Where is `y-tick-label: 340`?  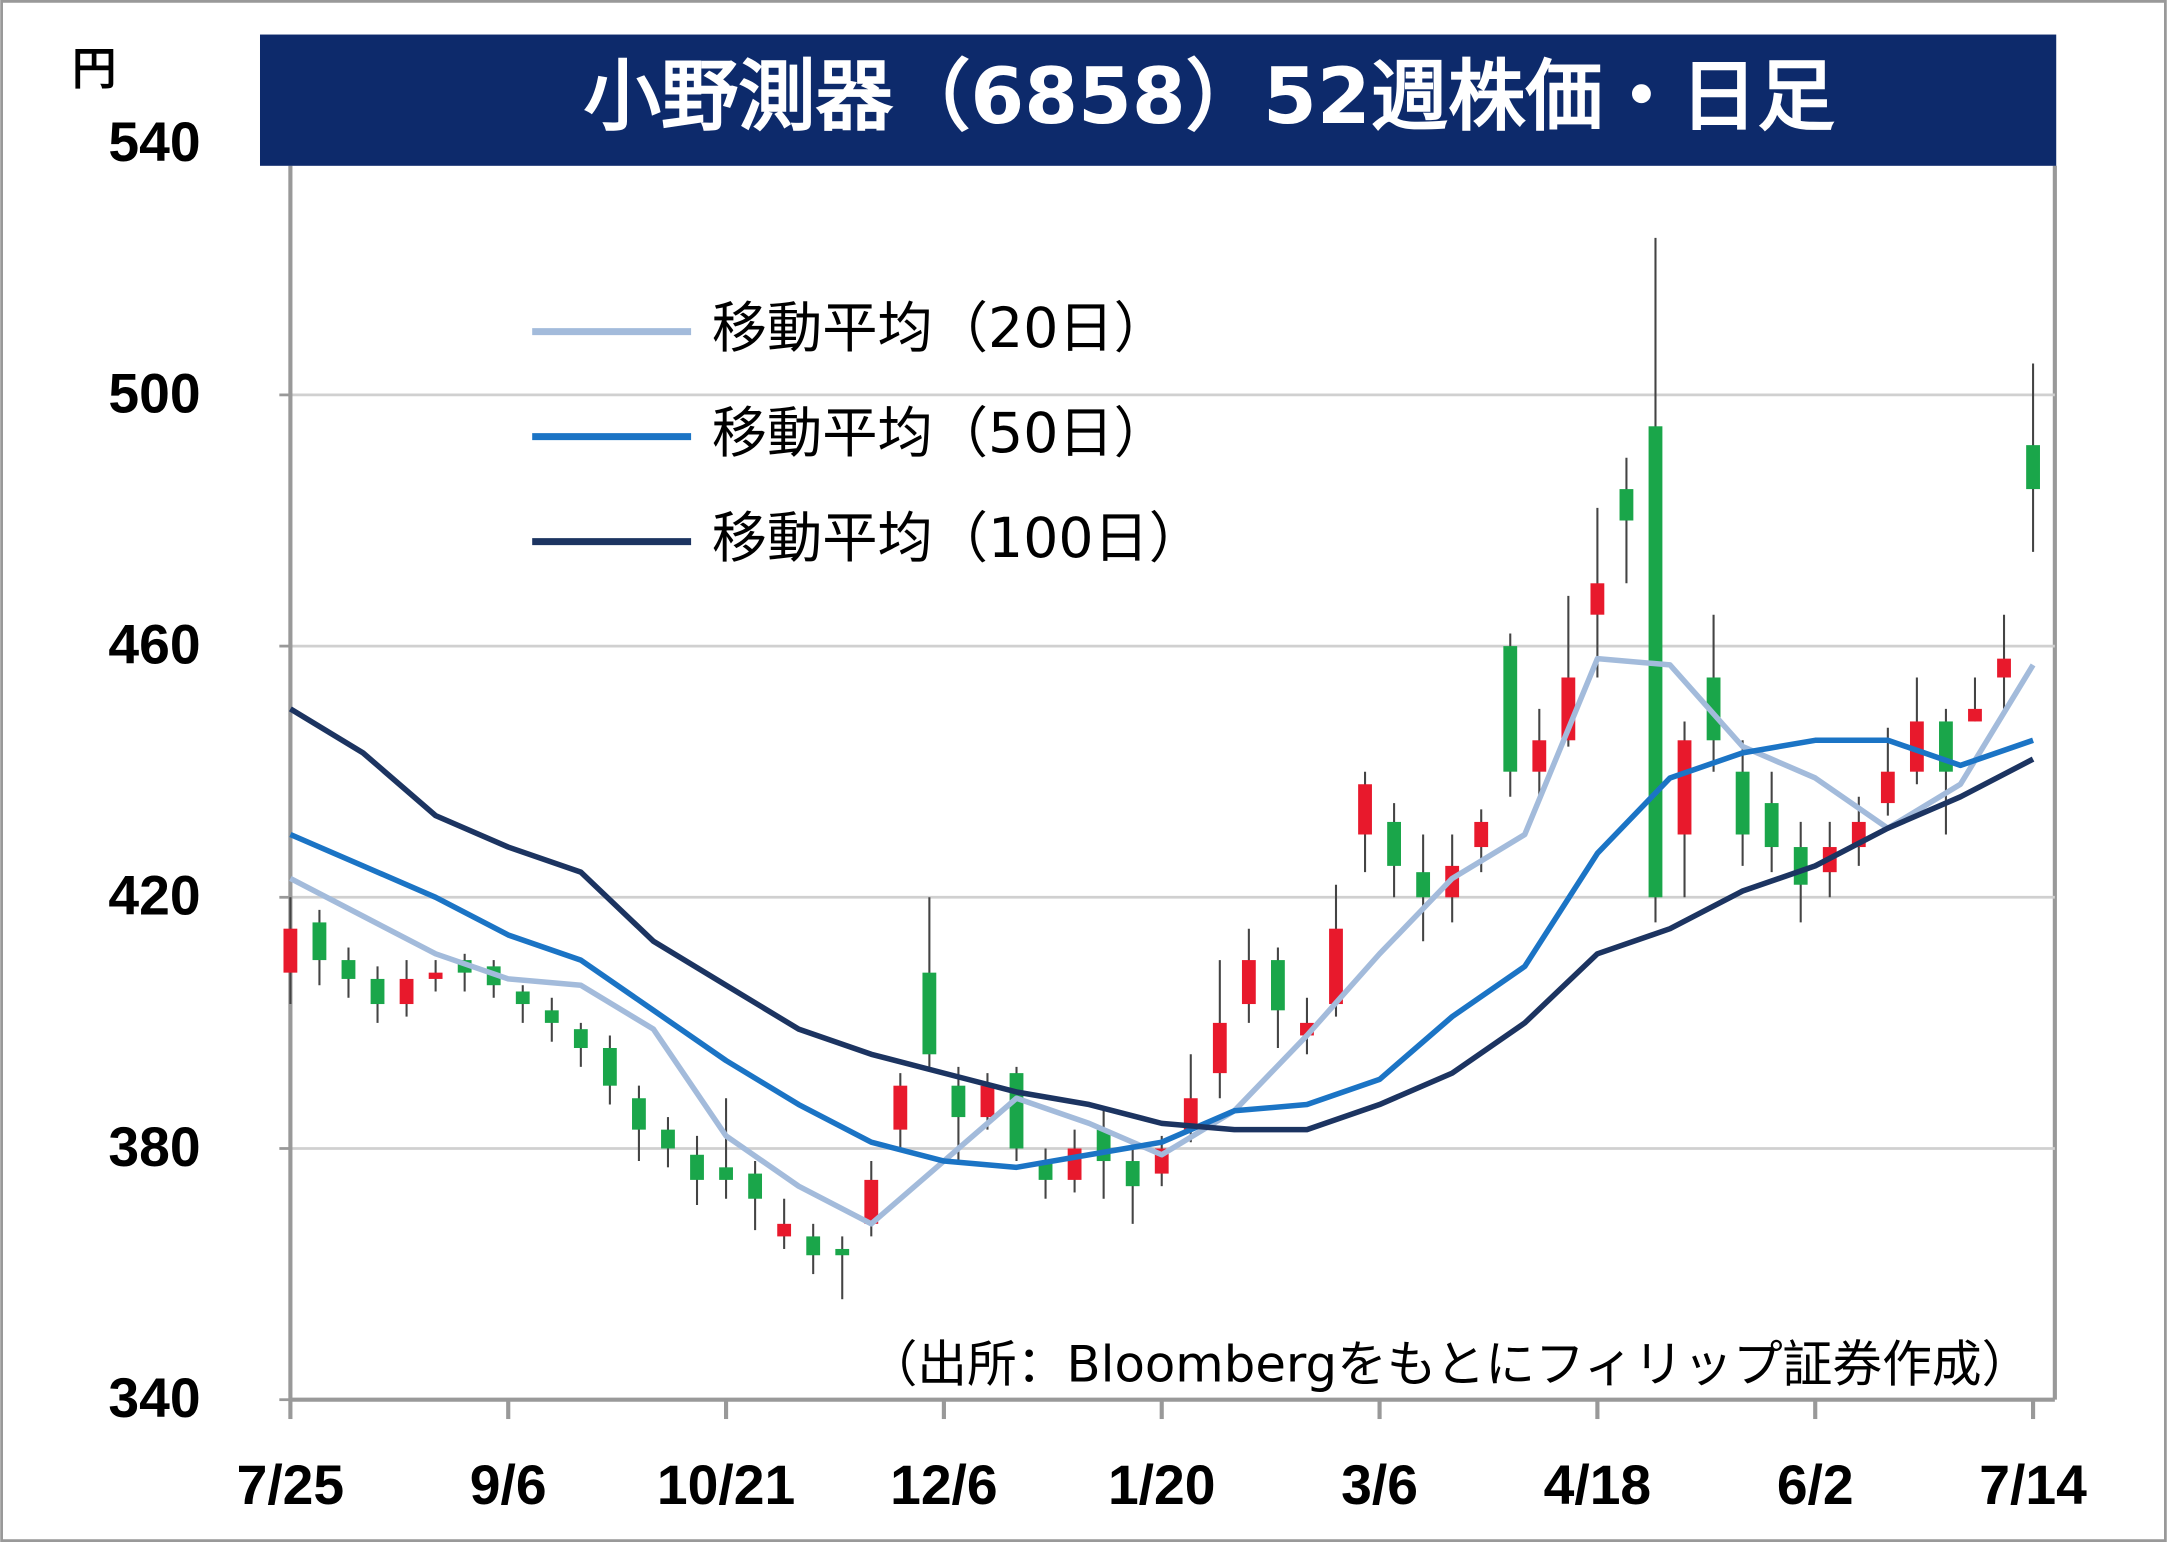 y-tick-label: 340 is located at coordinates (154, 1398).